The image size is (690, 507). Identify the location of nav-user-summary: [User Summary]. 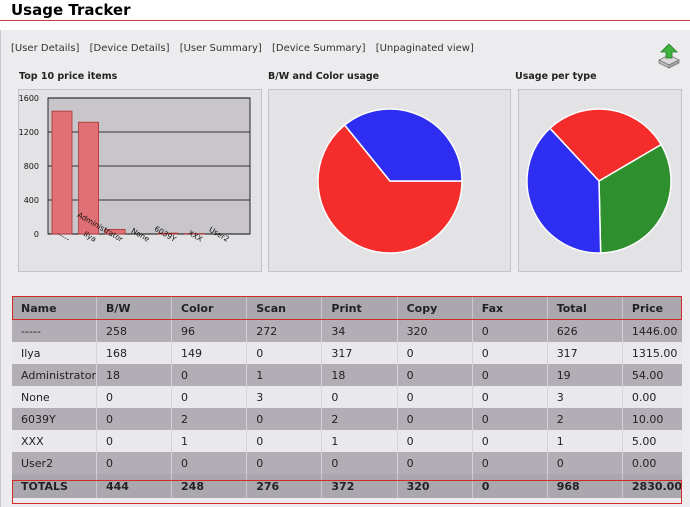
(220, 48).